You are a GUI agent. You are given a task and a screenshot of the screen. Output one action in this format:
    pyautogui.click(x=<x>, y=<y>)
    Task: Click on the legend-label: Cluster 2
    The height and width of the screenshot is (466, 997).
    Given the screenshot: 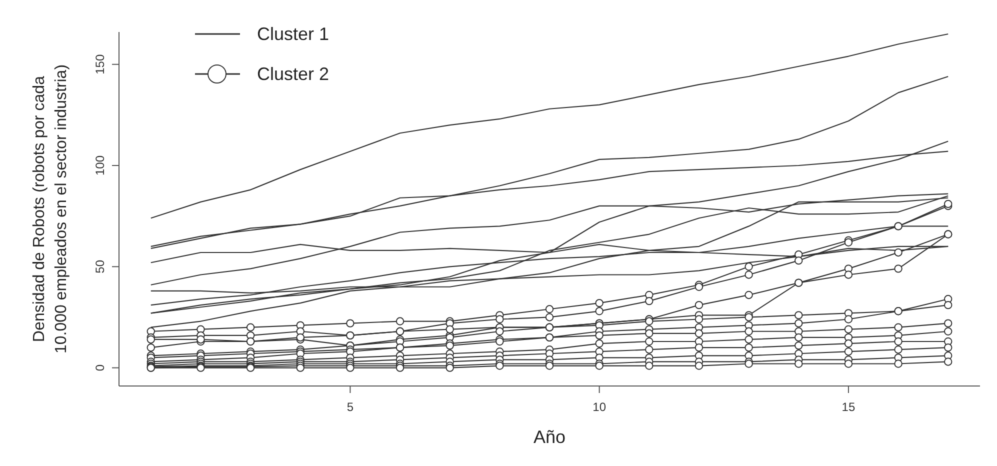 What is the action you would take?
    pyautogui.click(x=293, y=74)
    